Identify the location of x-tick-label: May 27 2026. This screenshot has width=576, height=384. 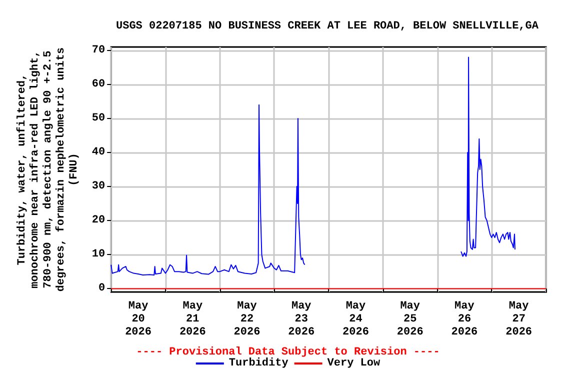
(519, 319).